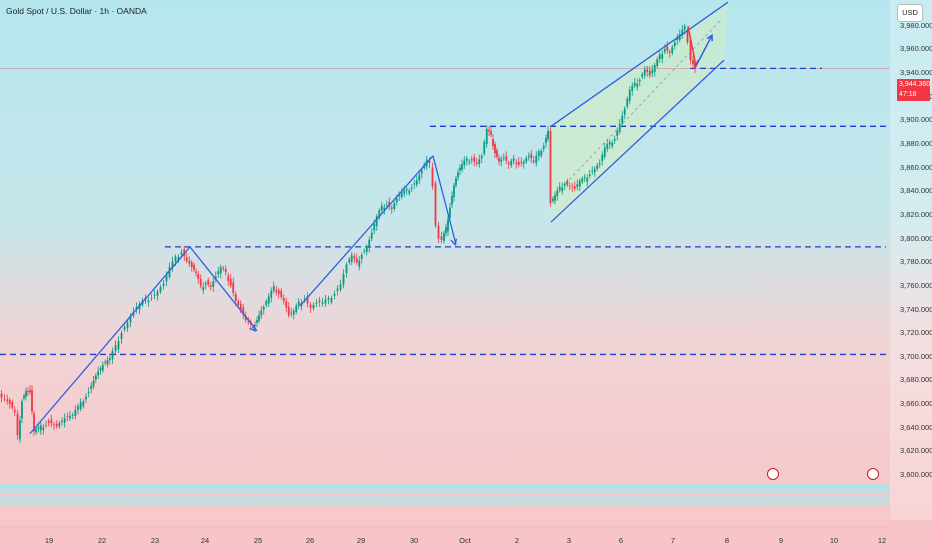 The height and width of the screenshot is (550, 932). I want to click on volume-band-mid, so click(445, 501).